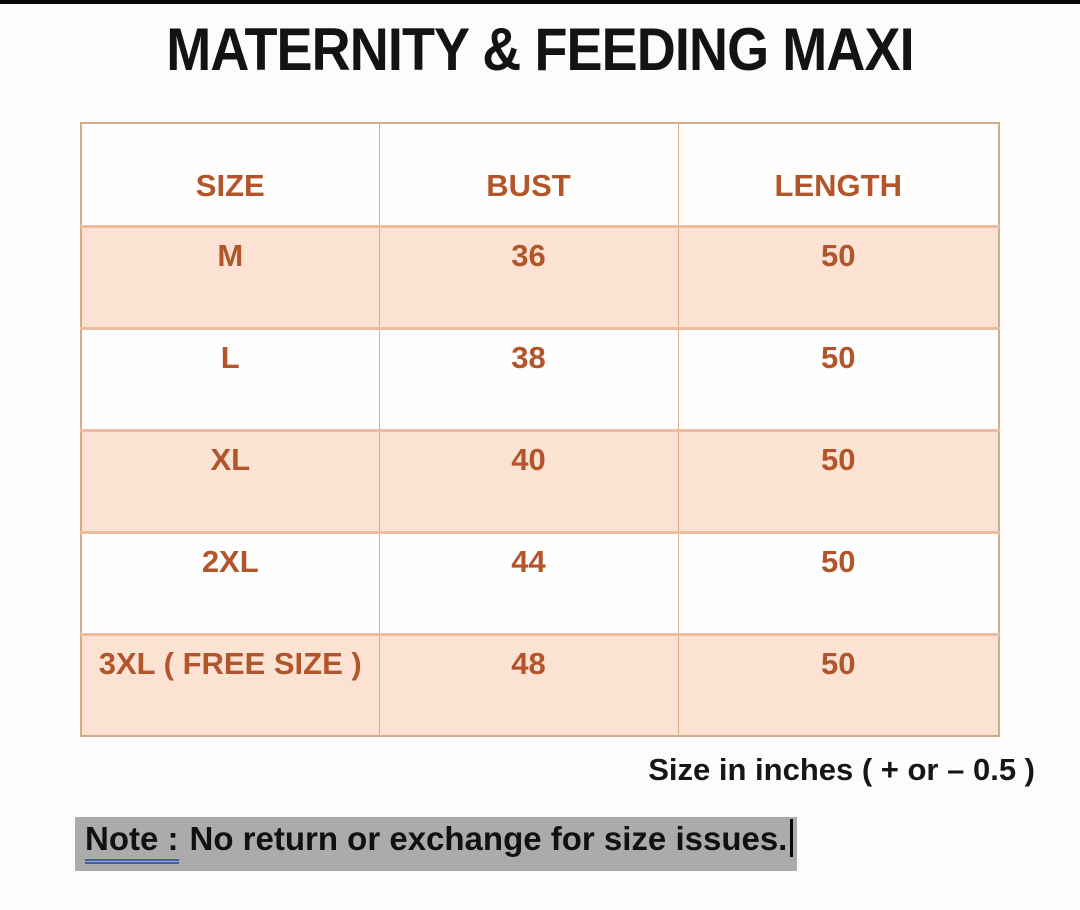 The image size is (1080, 910). What do you see at coordinates (488, 838) in the screenshot?
I see `note-text: No return or exchange for size issues.` at bounding box center [488, 838].